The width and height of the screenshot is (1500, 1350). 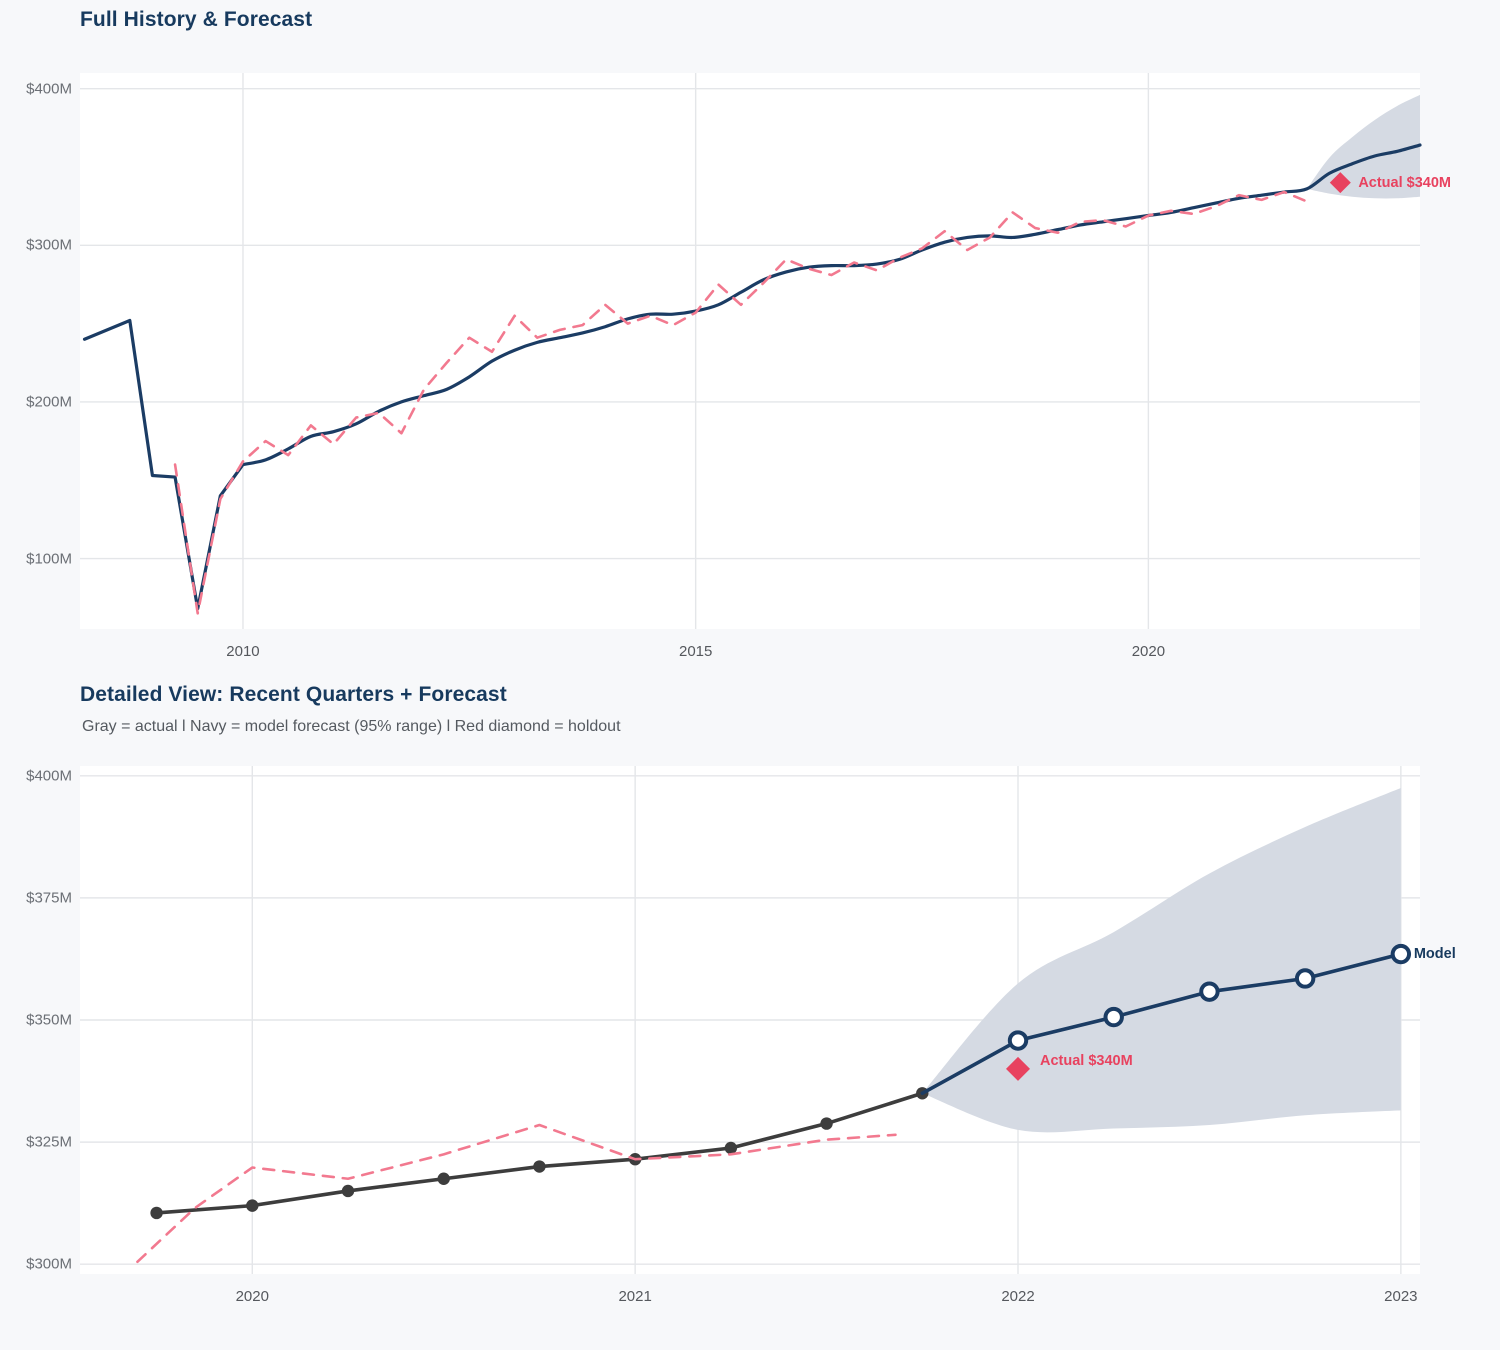 I want to click on annotation-actual-holdout-top: Actual $340M, so click(x=1404, y=182).